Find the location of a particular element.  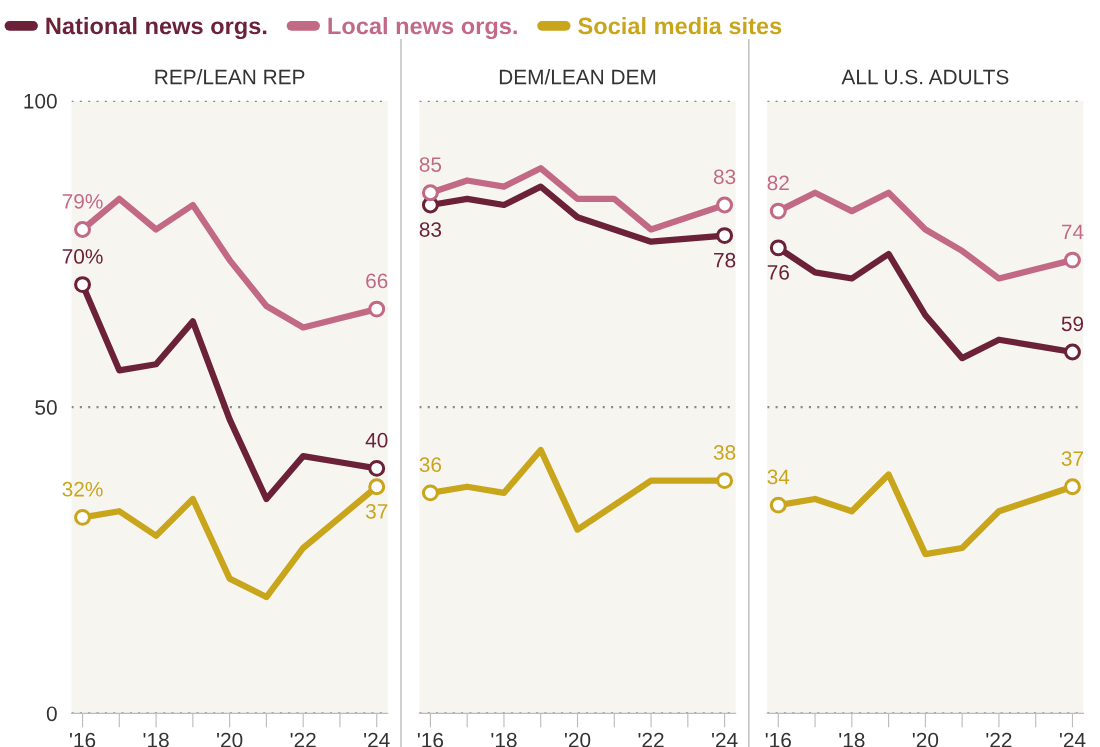

chart-title: REP/LEAN REP is located at coordinates (230, 77).